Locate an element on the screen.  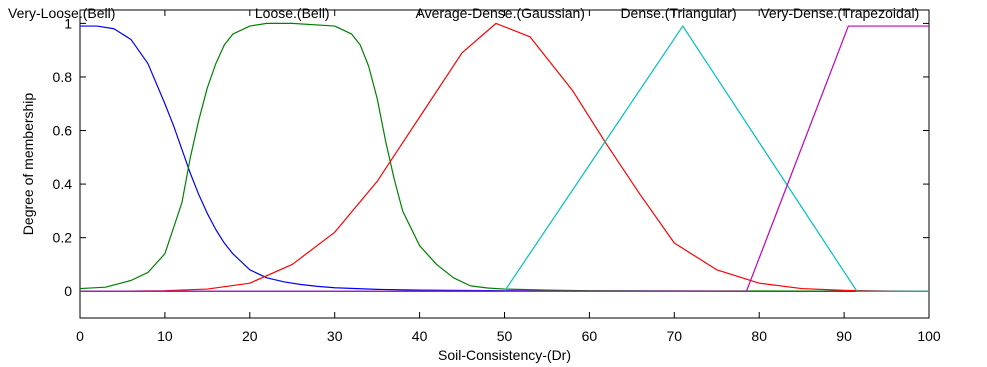
x-tick-label: 10 is located at coordinates (165, 336).